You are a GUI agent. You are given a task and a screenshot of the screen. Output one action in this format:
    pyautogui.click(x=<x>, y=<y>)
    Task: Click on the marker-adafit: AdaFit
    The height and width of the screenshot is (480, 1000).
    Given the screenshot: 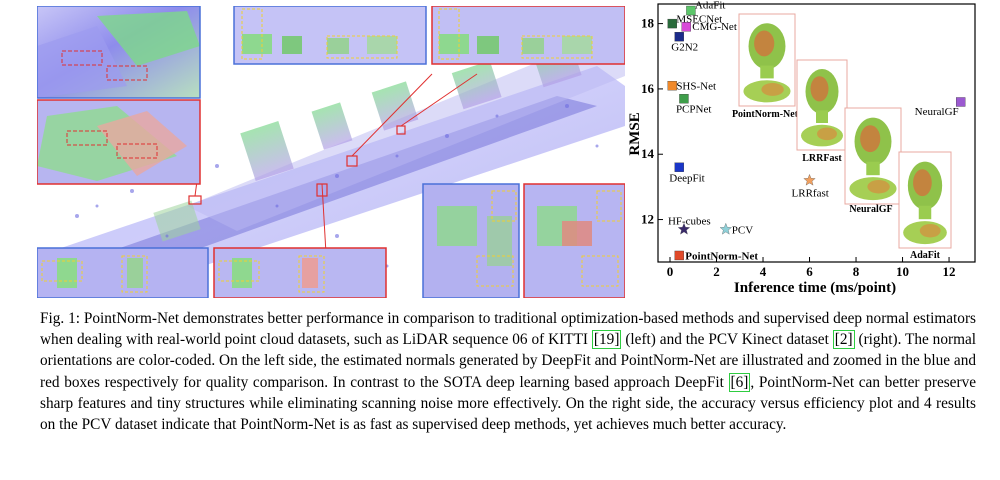 What is the action you would take?
    pyautogui.click(x=706, y=8)
    